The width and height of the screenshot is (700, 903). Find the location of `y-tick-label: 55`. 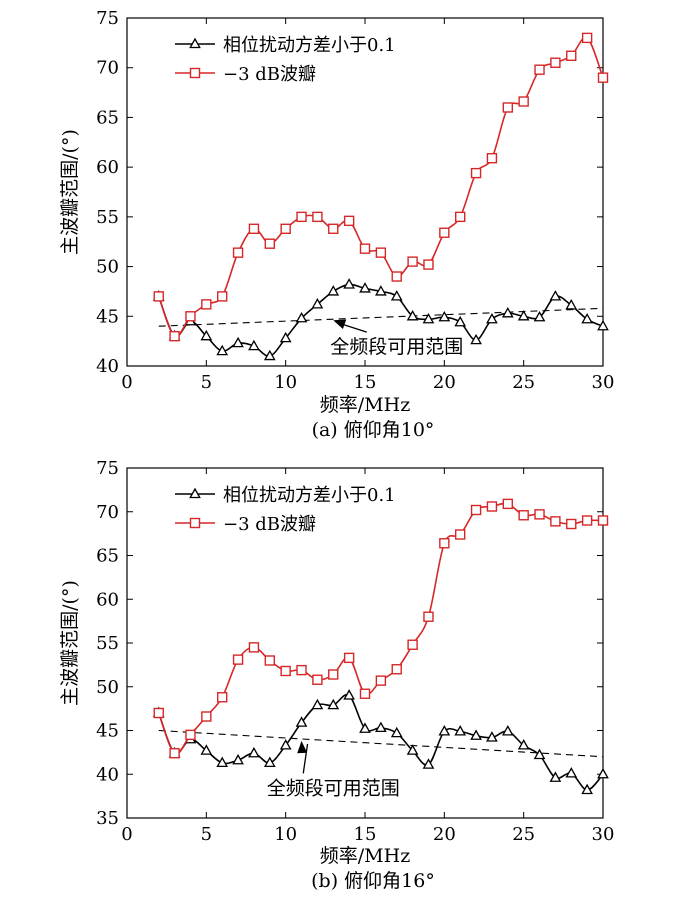

y-tick-label: 55 is located at coordinates (107, 217).